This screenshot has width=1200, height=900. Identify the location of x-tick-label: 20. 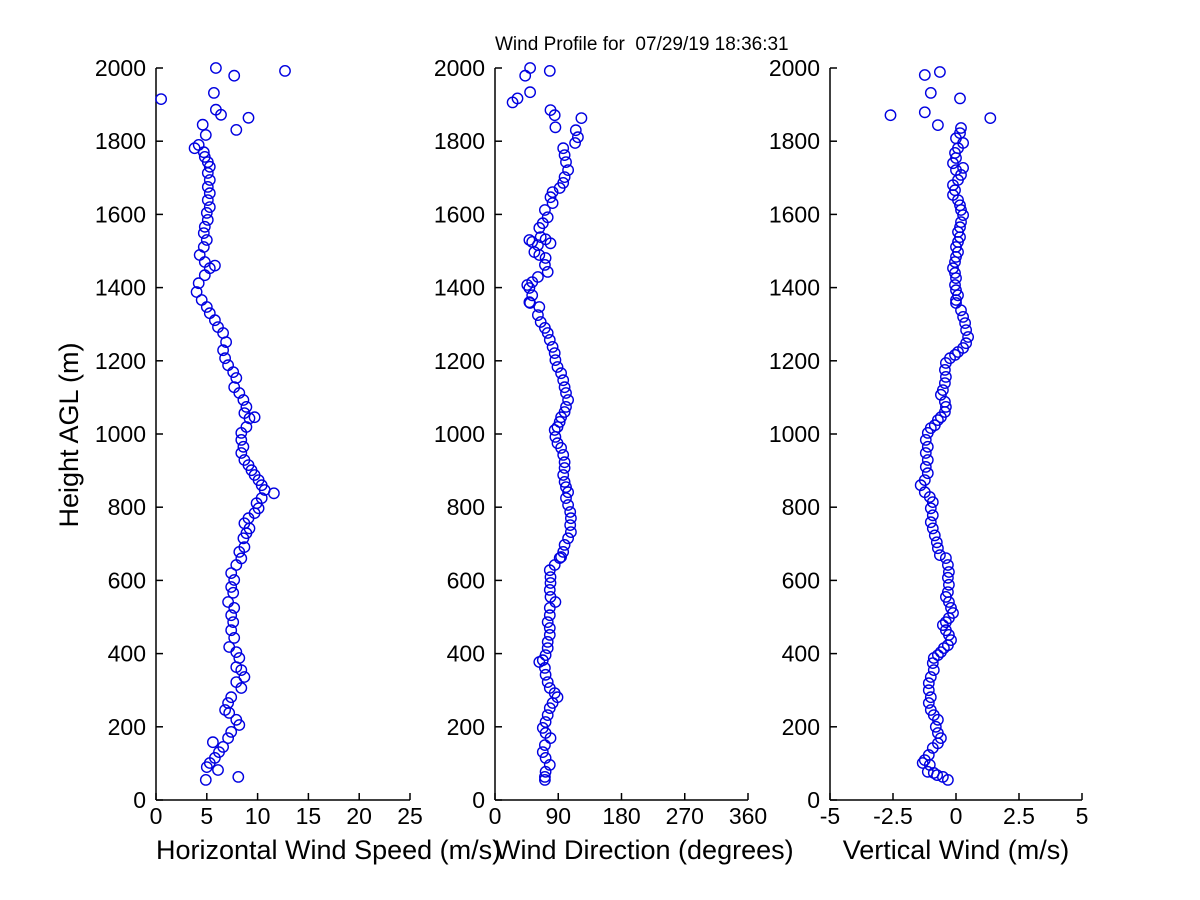
(359, 816).